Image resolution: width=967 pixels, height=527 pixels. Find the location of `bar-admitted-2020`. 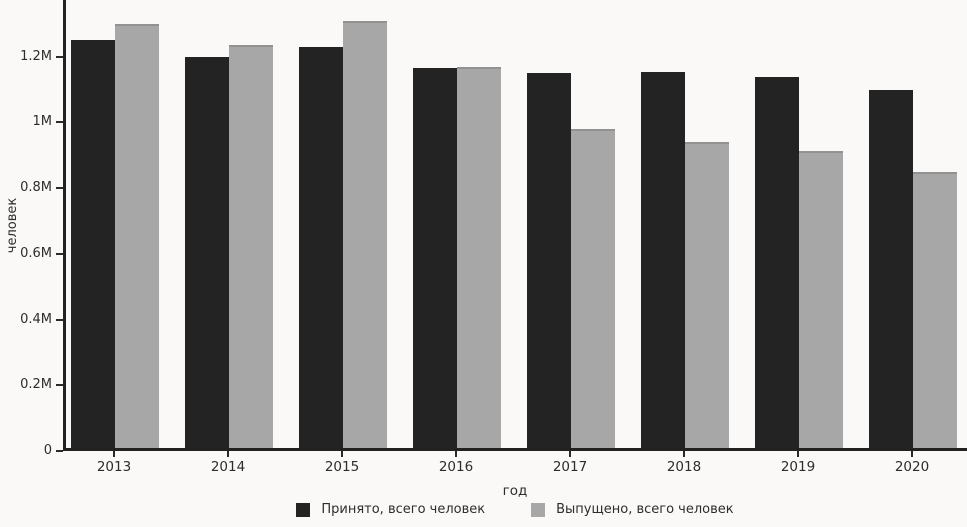

bar-admitted-2020 is located at coordinates (891, 268).